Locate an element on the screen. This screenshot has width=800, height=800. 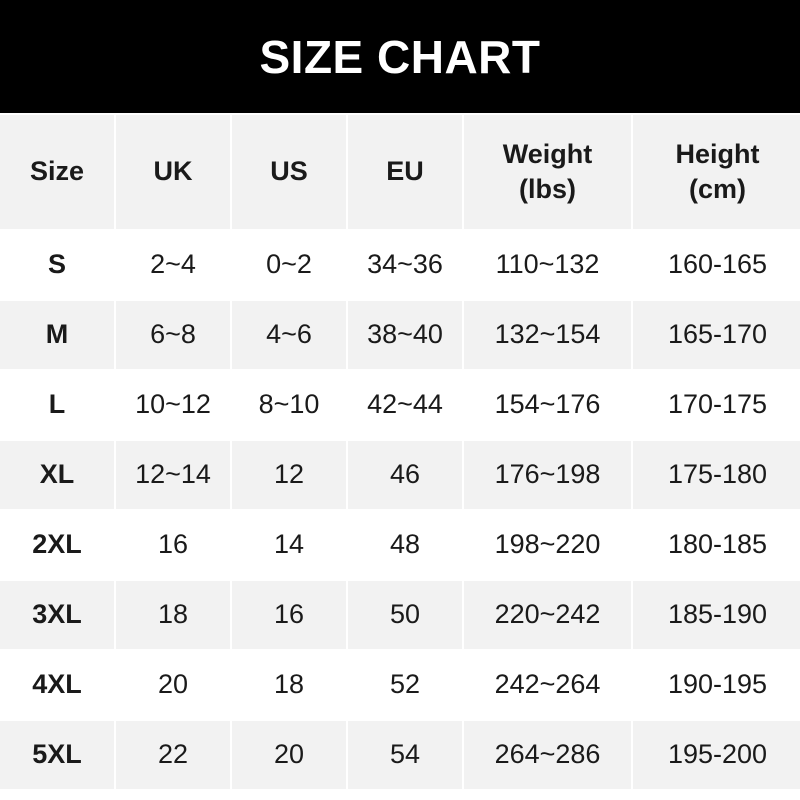
table-cell-uk: 18 is located at coordinates (173, 615).